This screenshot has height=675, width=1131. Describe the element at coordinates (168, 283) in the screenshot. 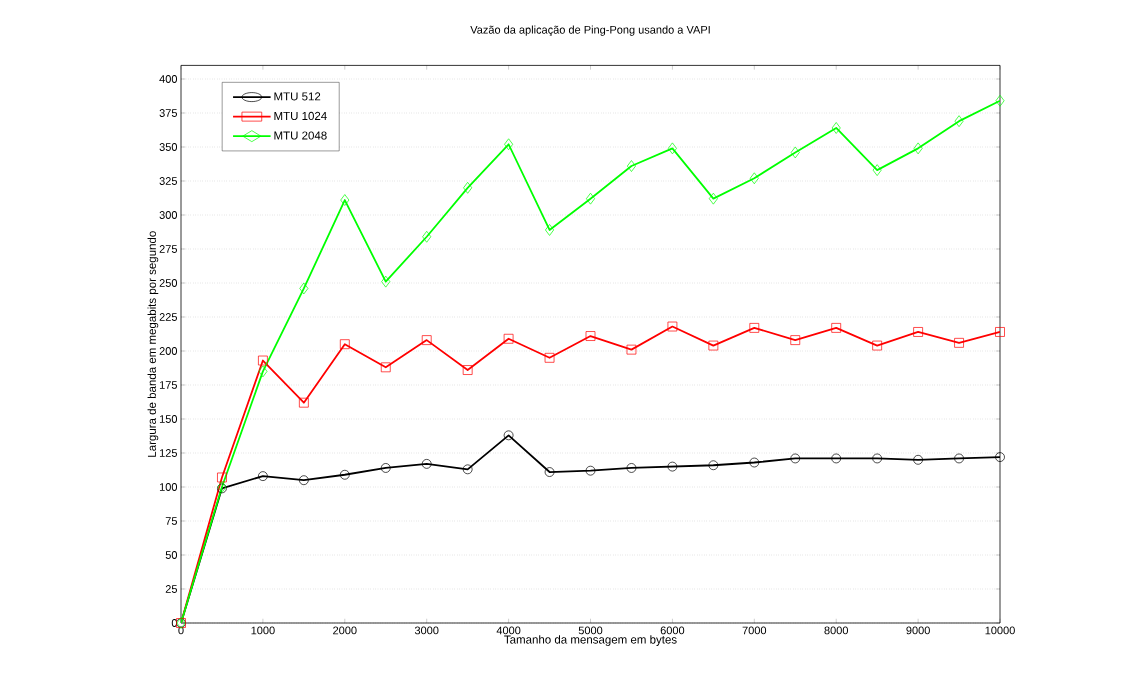

I see `y-tick-label: 250` at that location.